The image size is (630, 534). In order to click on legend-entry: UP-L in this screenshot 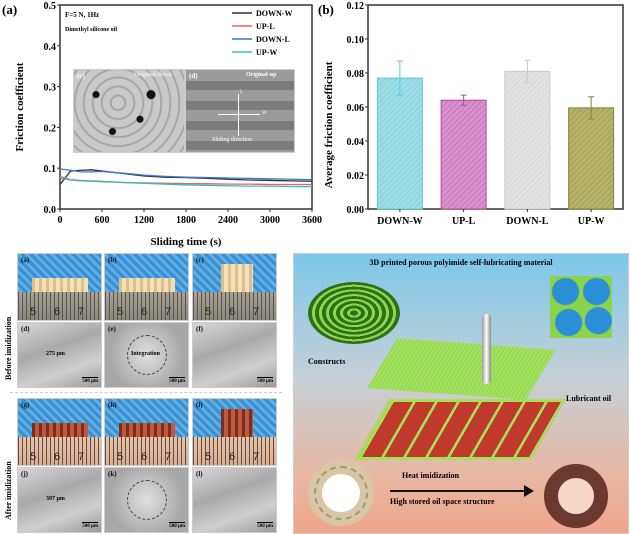, I will do `click(265, 26)`.